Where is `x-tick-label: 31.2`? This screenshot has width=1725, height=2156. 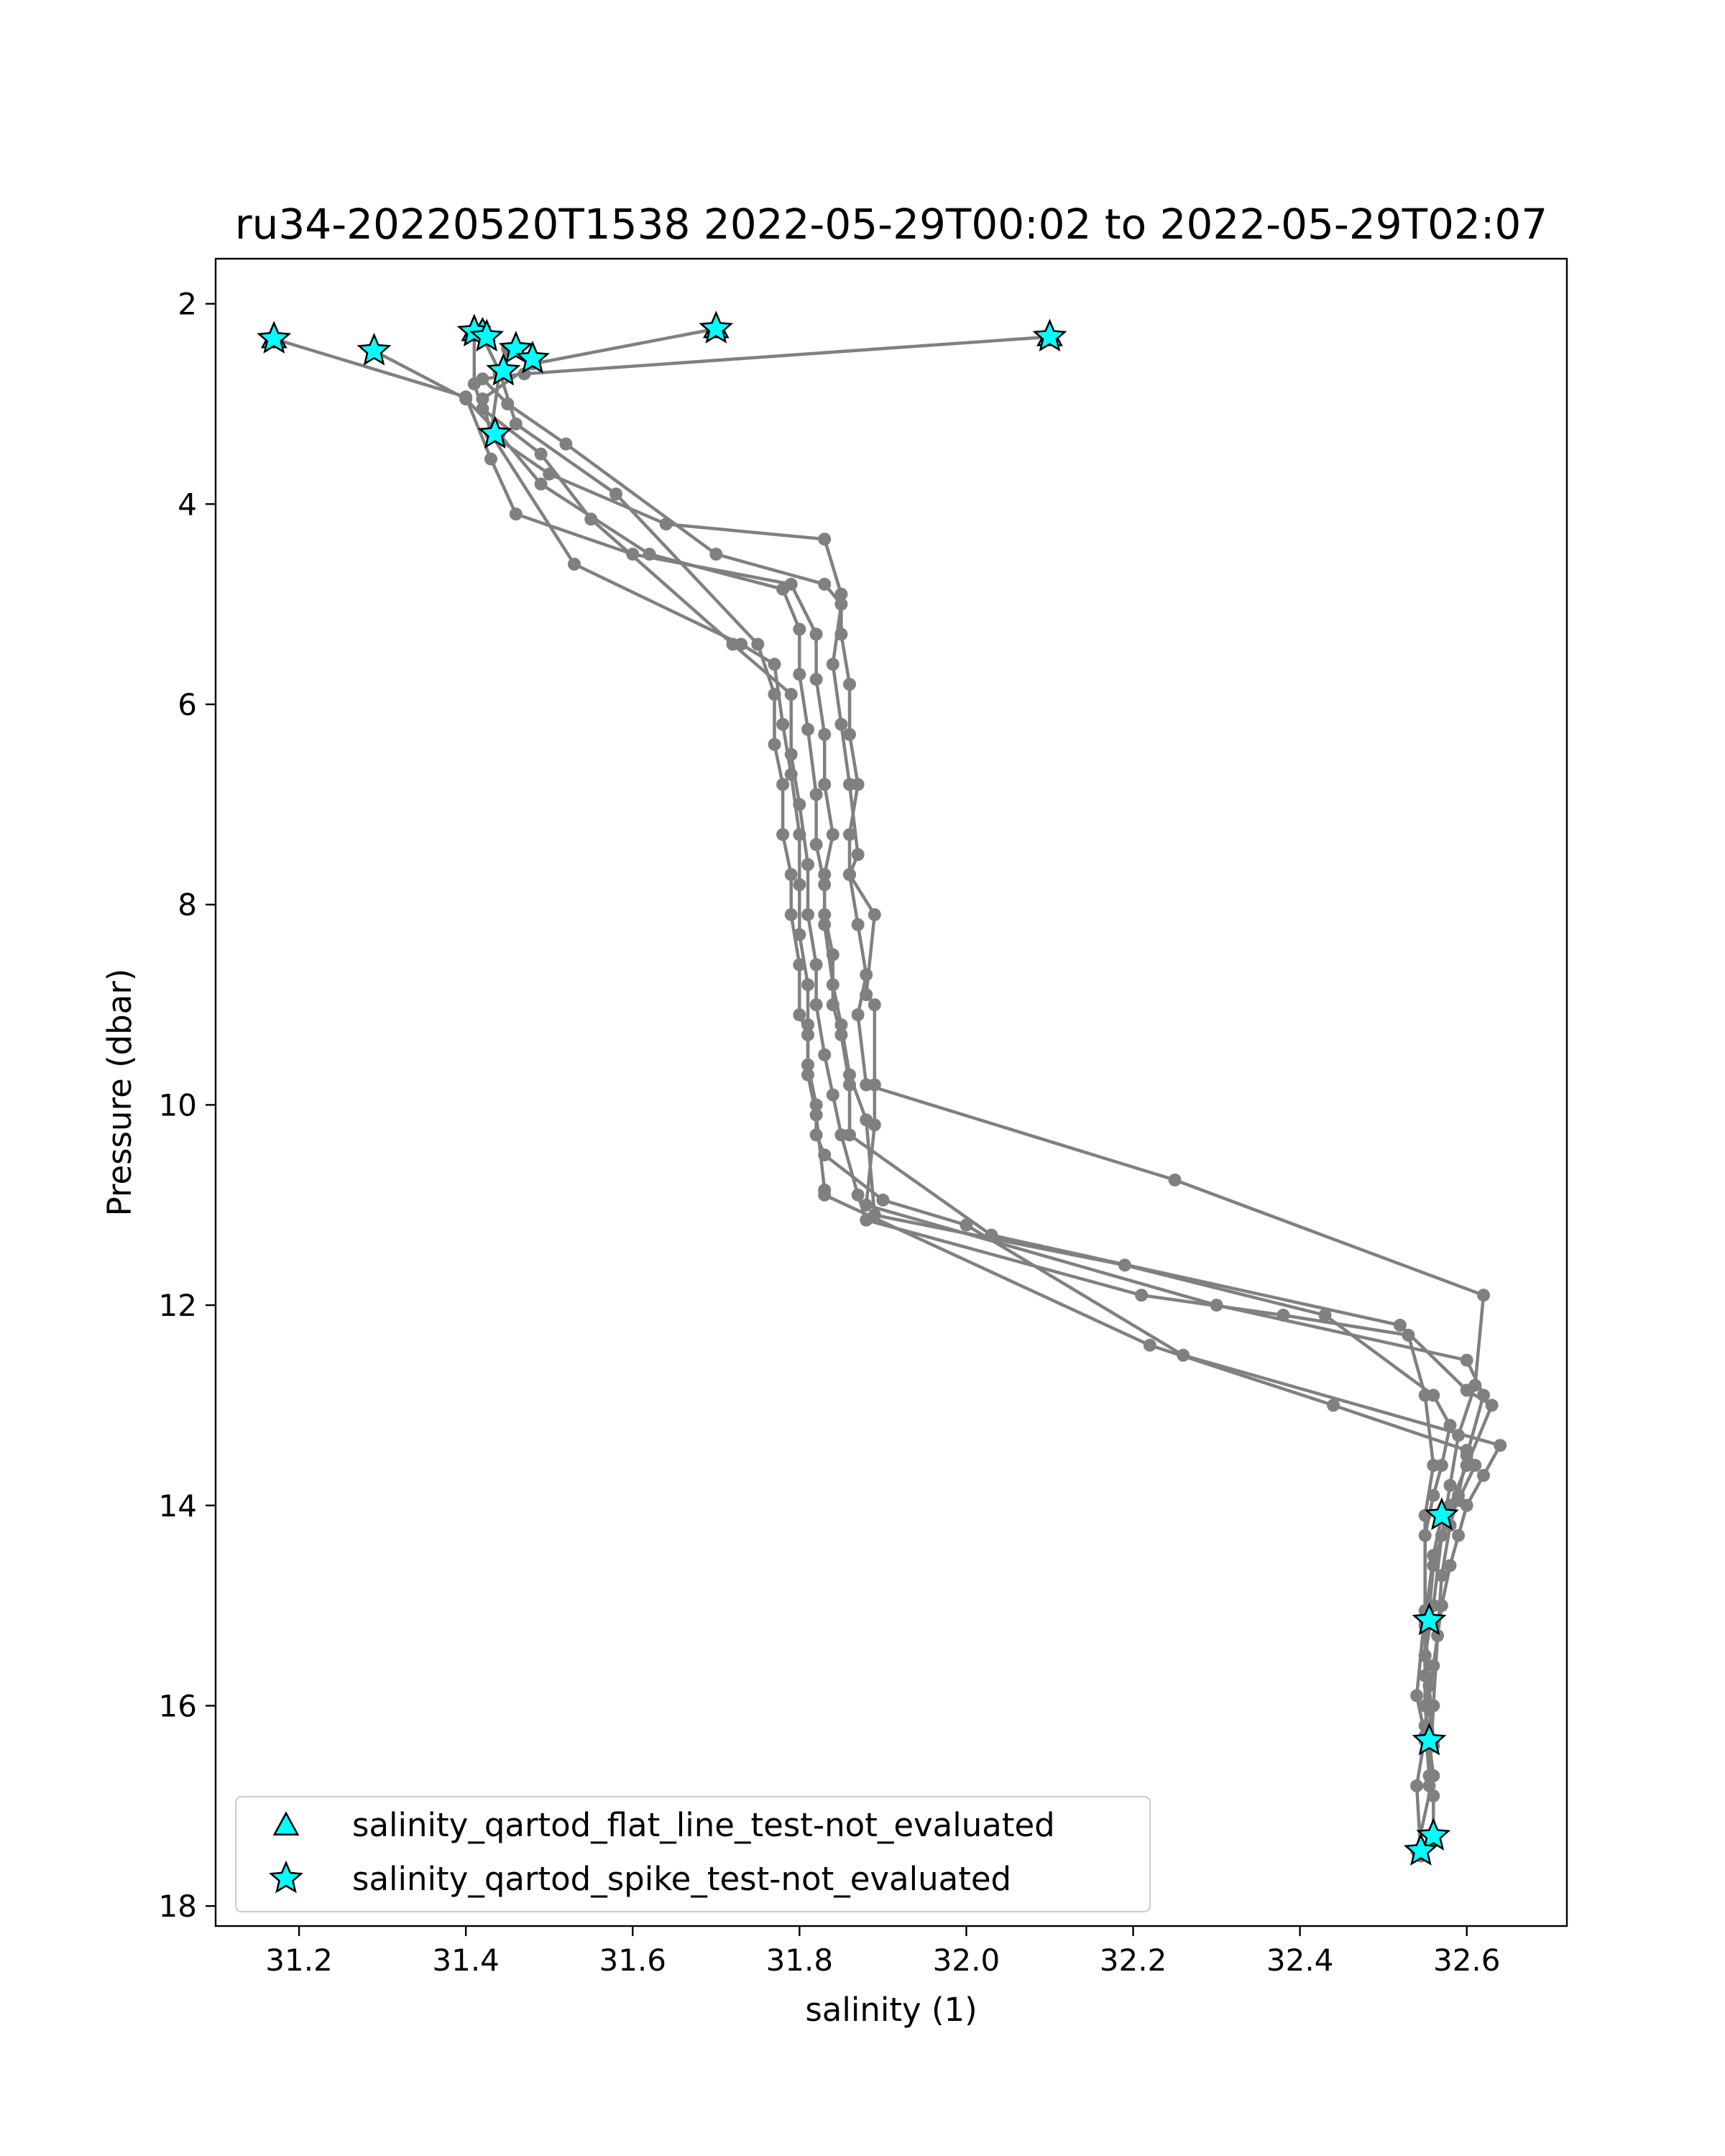 x-tick-label: 31.2 is located at coordinates (299, 1960).